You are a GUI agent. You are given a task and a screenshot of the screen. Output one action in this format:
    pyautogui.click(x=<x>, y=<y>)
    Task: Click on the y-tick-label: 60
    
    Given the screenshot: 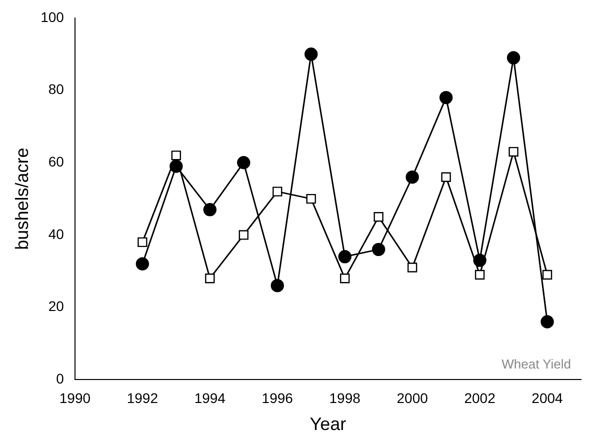 What is the action you would take?
    pyautogui.click(x=56, y=162)
    